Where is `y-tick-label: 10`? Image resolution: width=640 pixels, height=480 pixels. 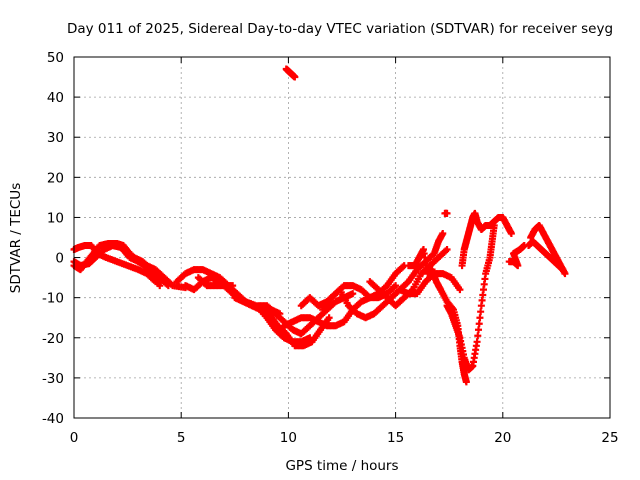
y-tick-label: 10 is located at coordinates (55, 218).